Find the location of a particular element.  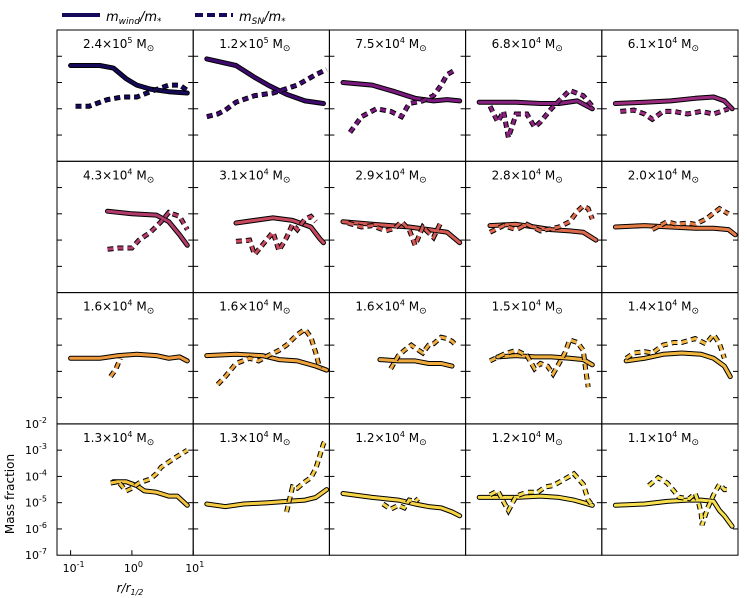

panel-mass-label: 1.4×104 M⊙ is located at coordinates (663, 308).